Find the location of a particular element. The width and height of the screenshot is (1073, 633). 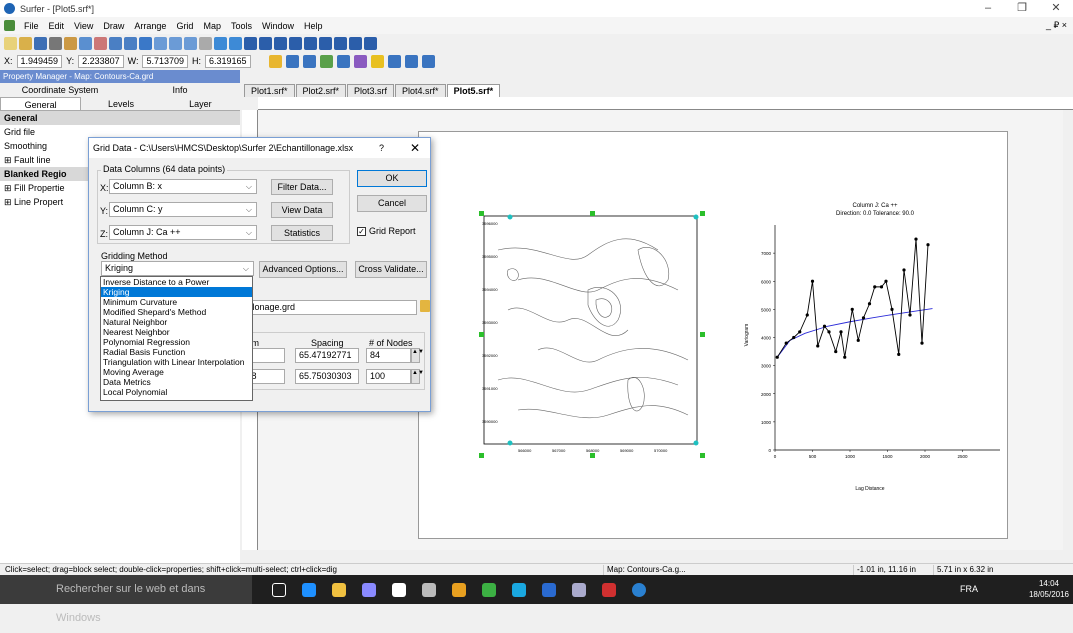

shaded-relief-icon is located at coordinates (360, 61).